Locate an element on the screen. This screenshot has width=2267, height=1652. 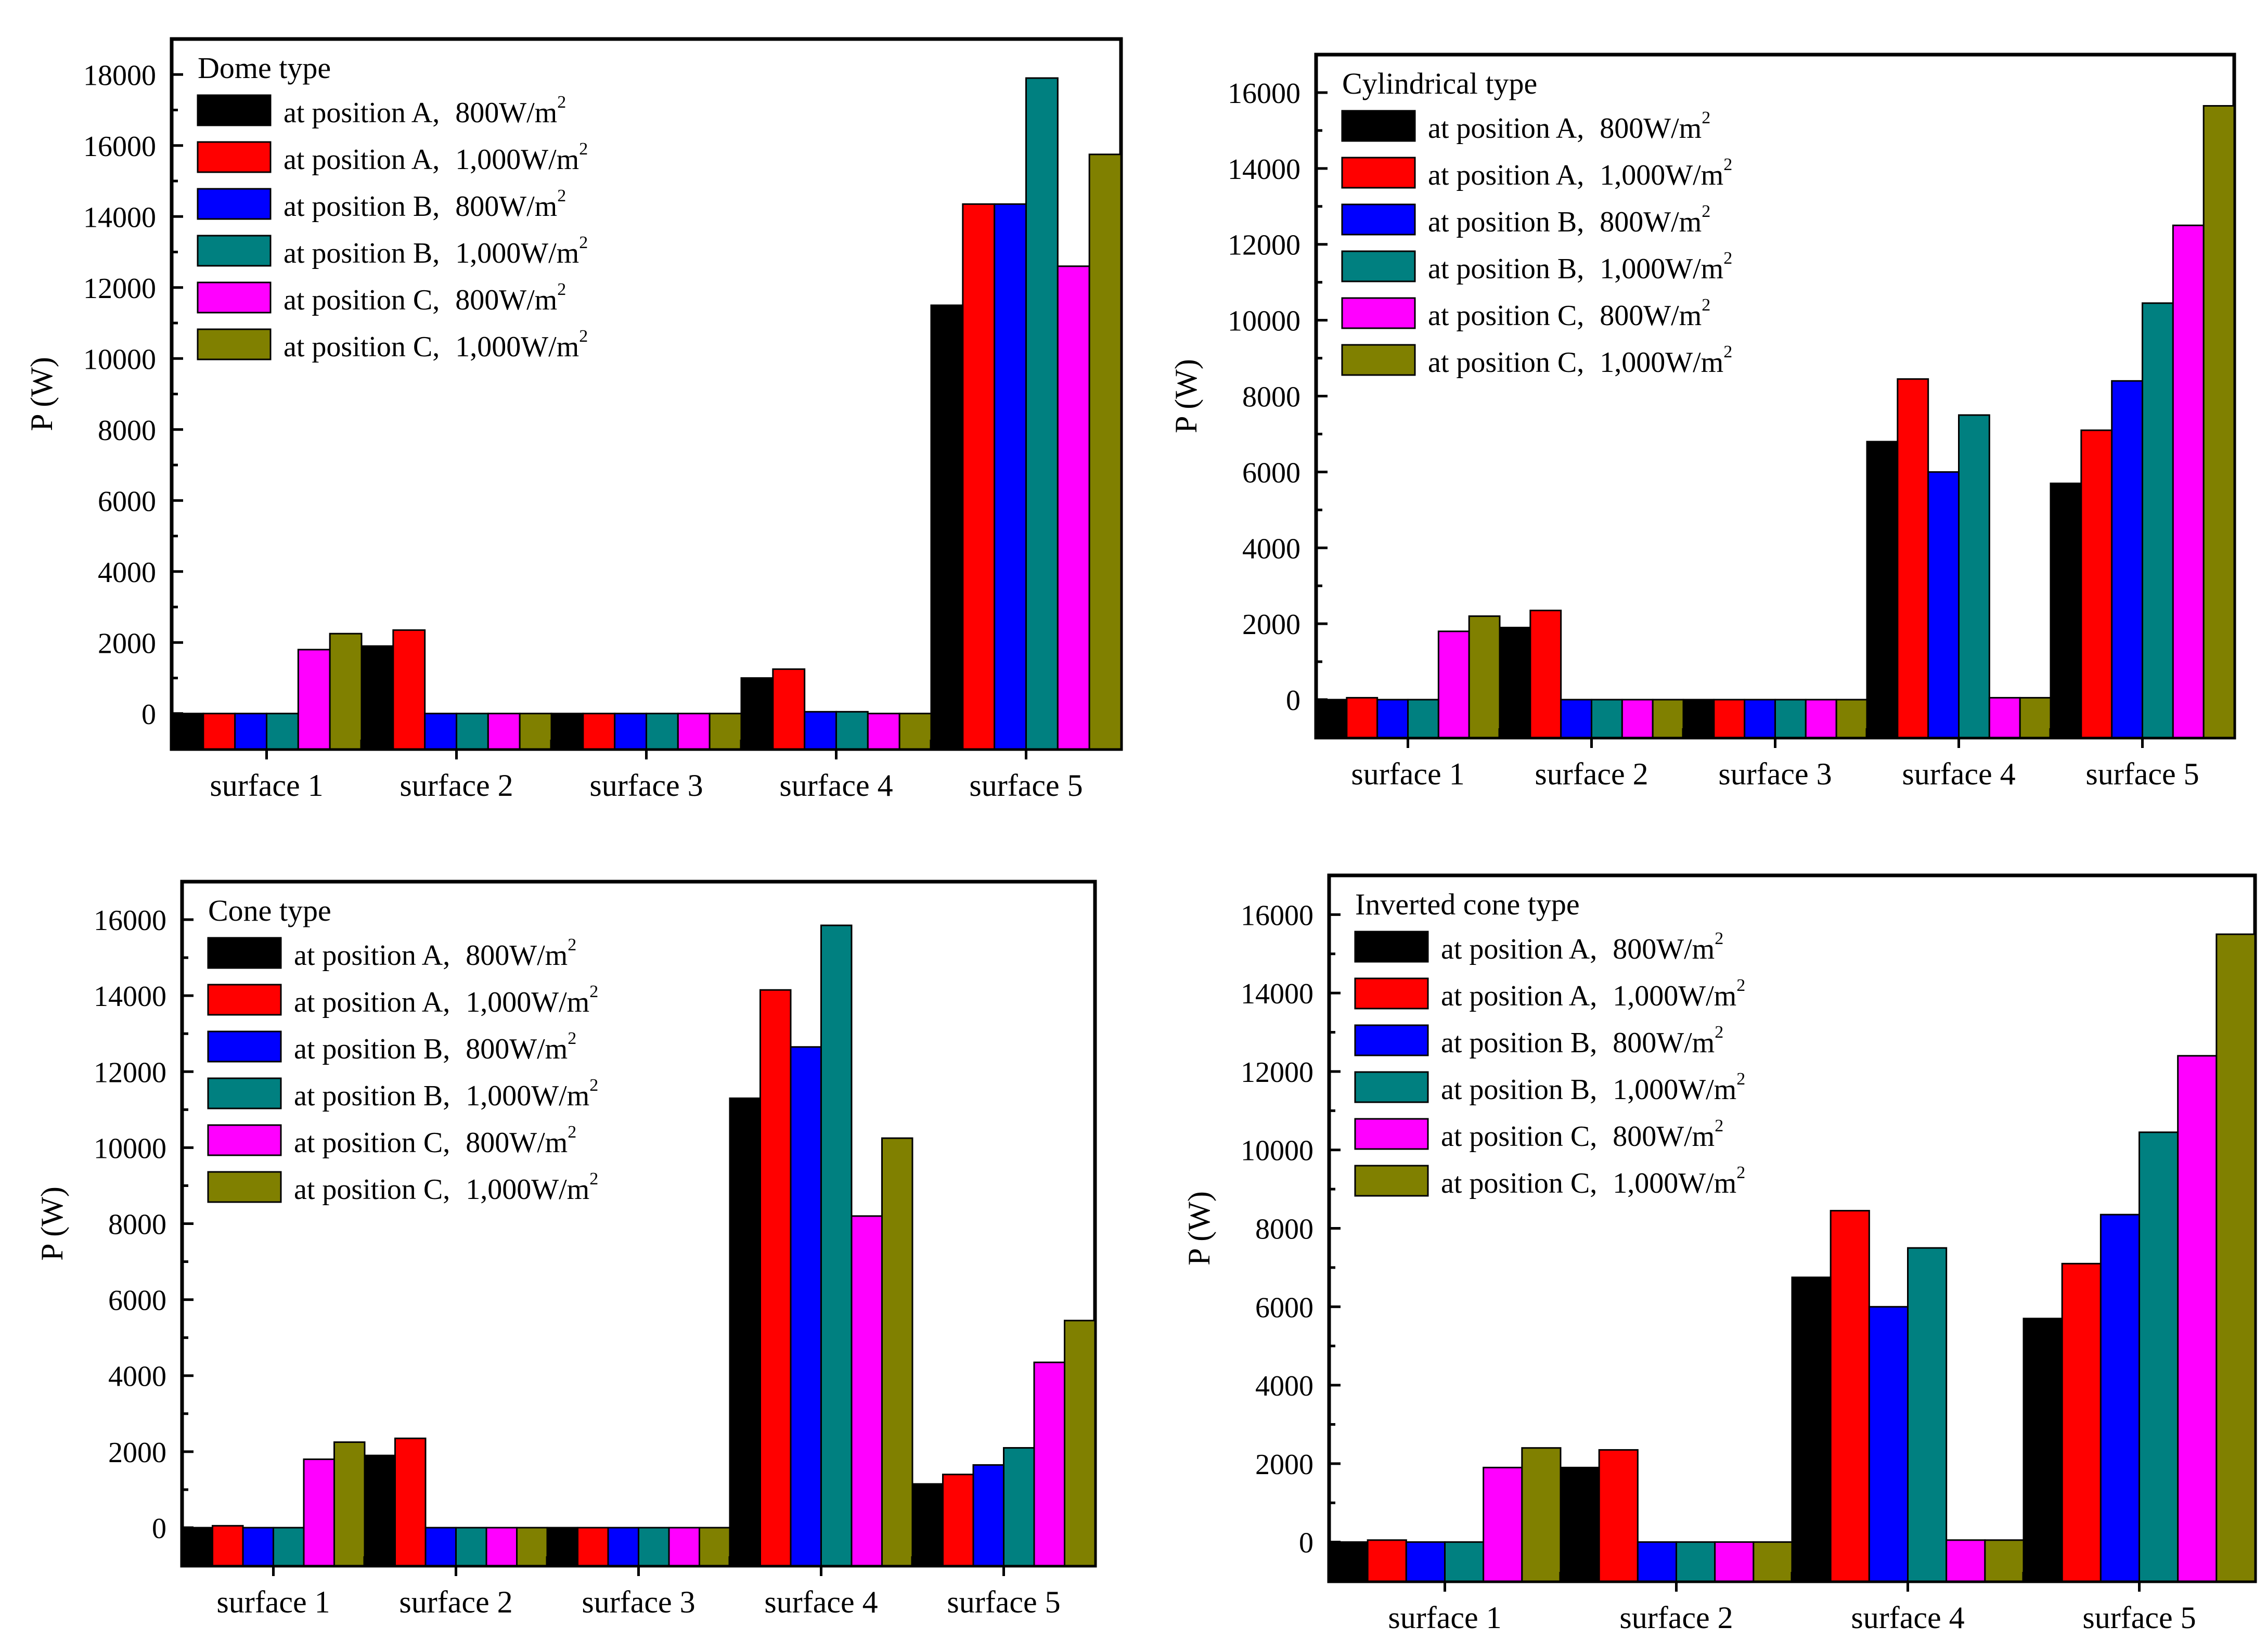
x-tick-label: surface 1 is located at coordinates (1407, 774).